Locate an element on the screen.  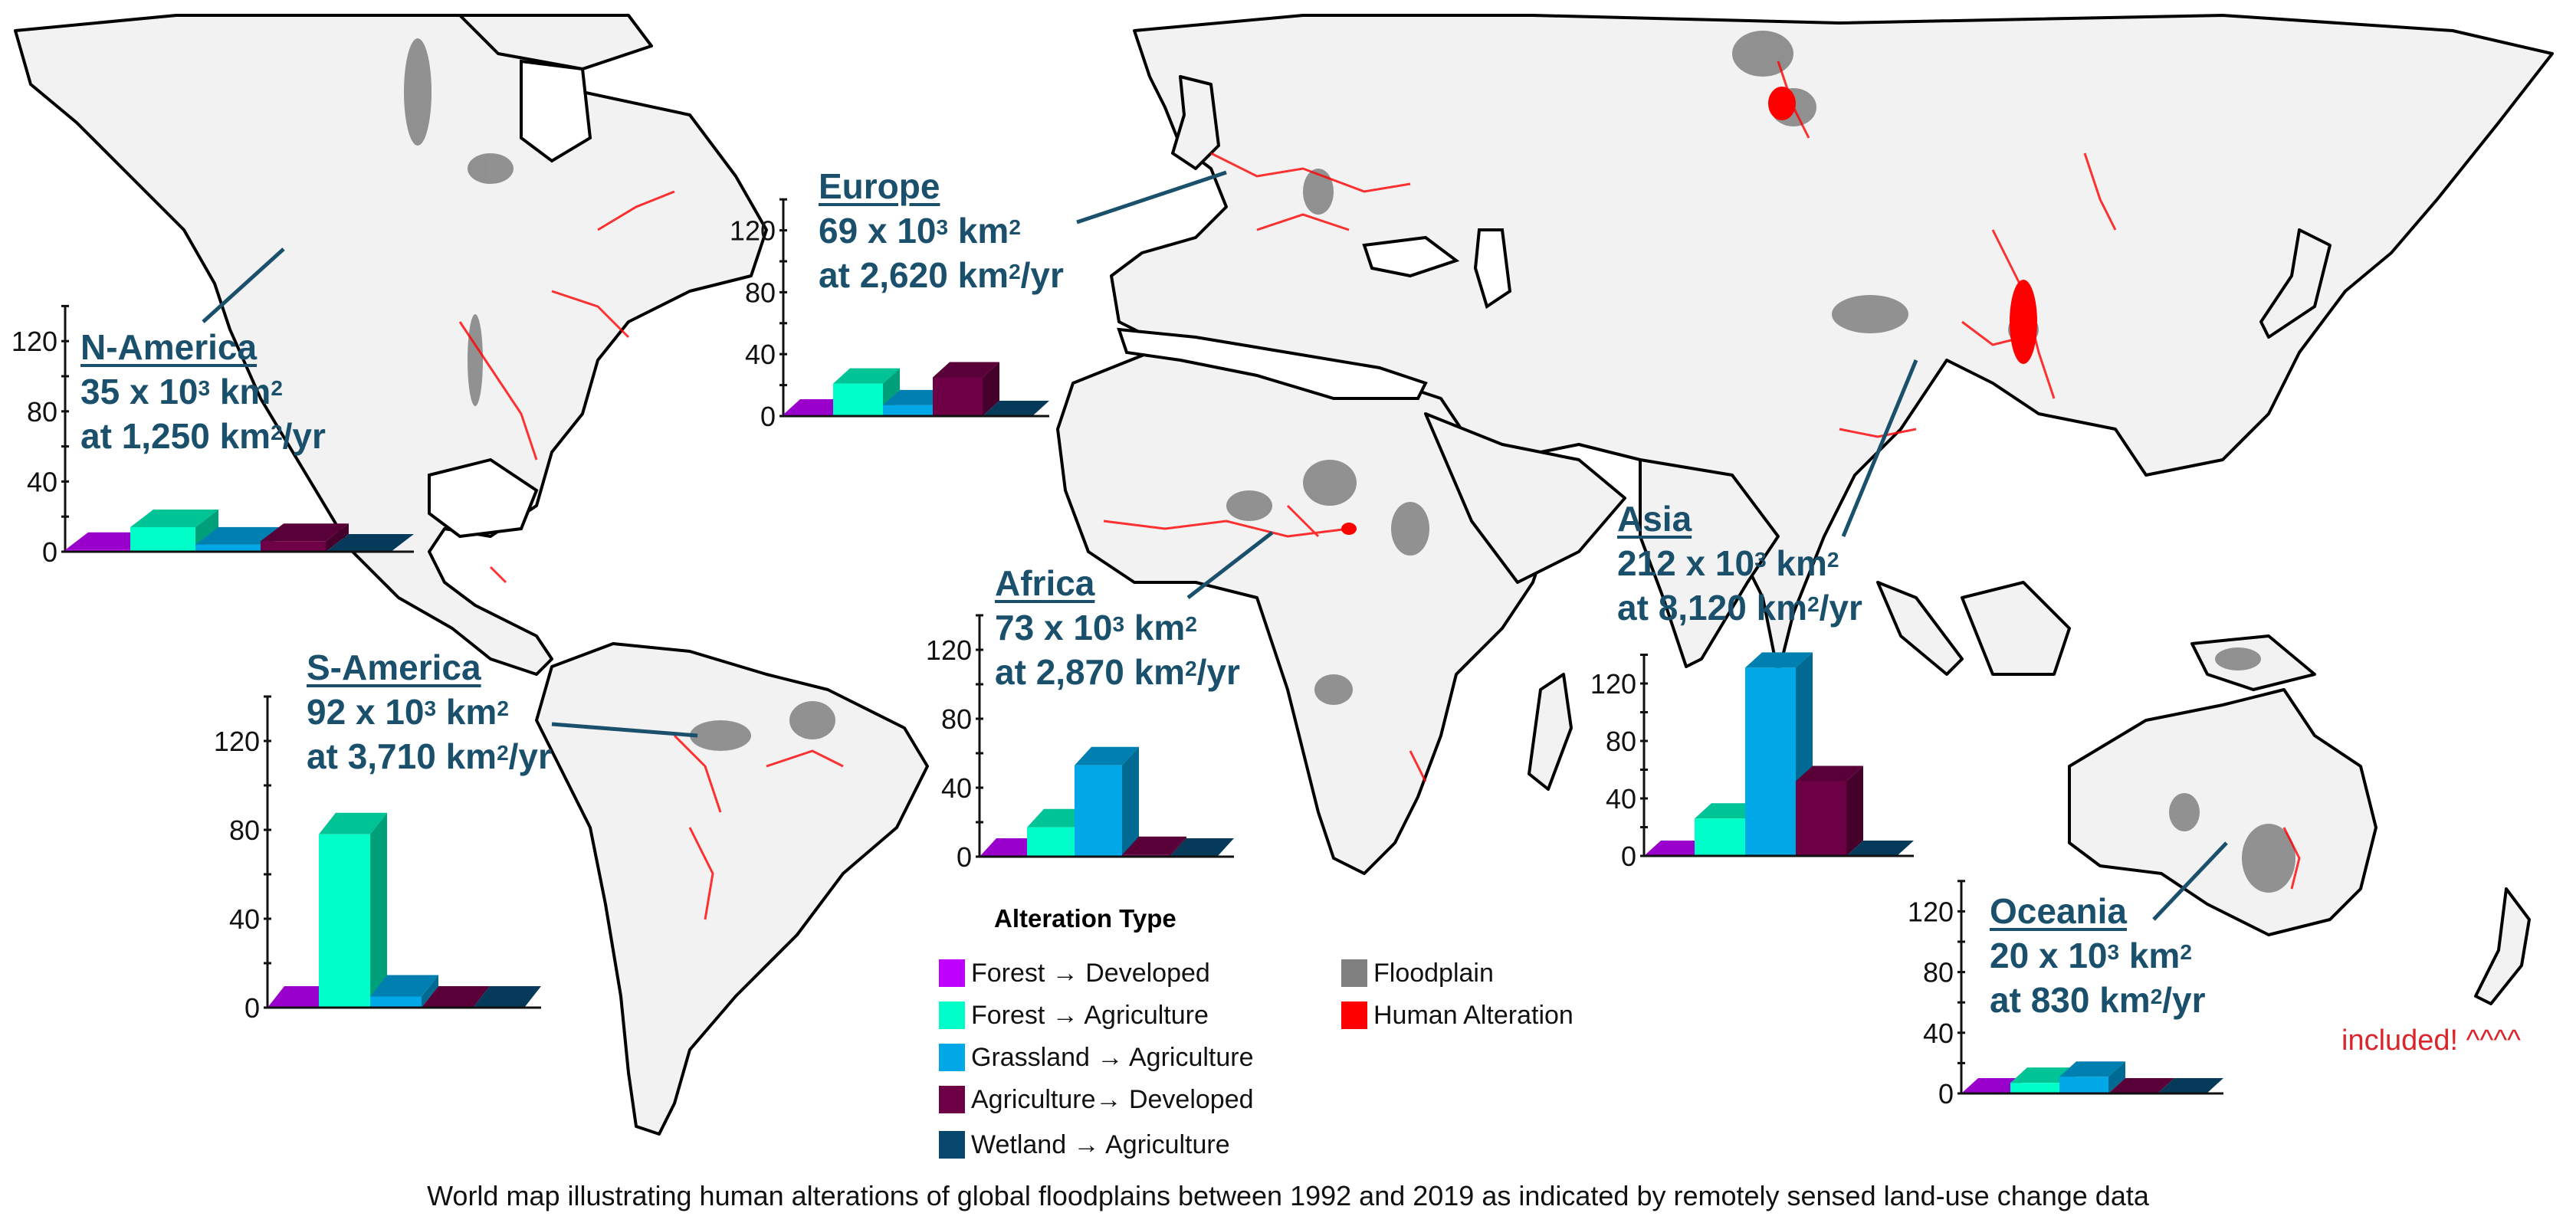
arabian-peninsula is located at coordinates (1525, 498).